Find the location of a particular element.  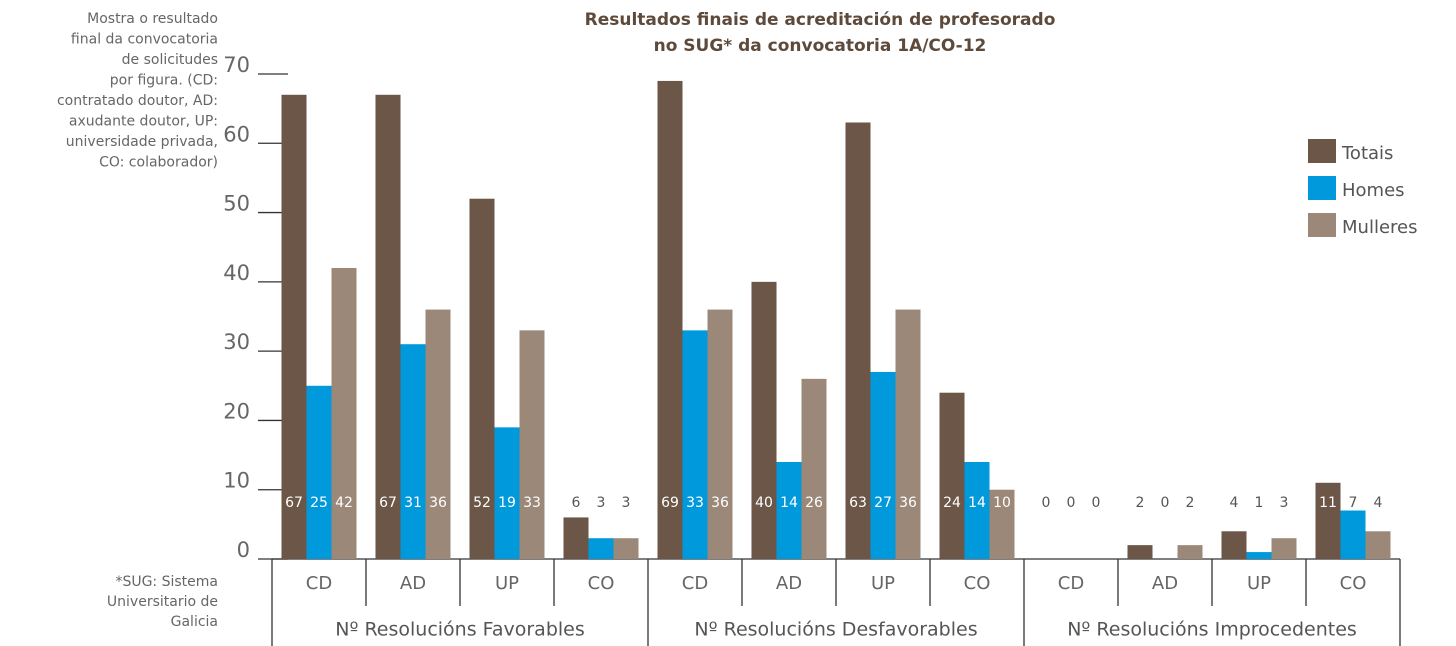

annotation: final da convocatoria is located at coordinates (144, 40).